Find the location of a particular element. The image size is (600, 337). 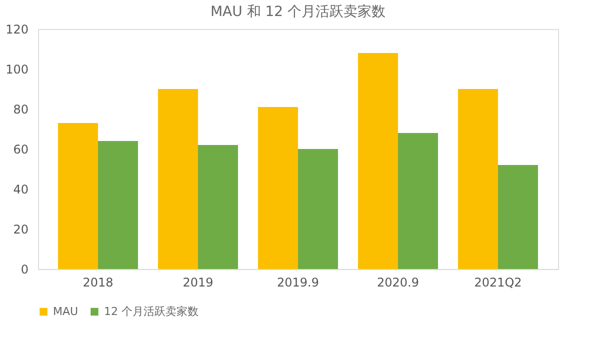

y-tick-label: 60 is located at coordinates (20, 149).